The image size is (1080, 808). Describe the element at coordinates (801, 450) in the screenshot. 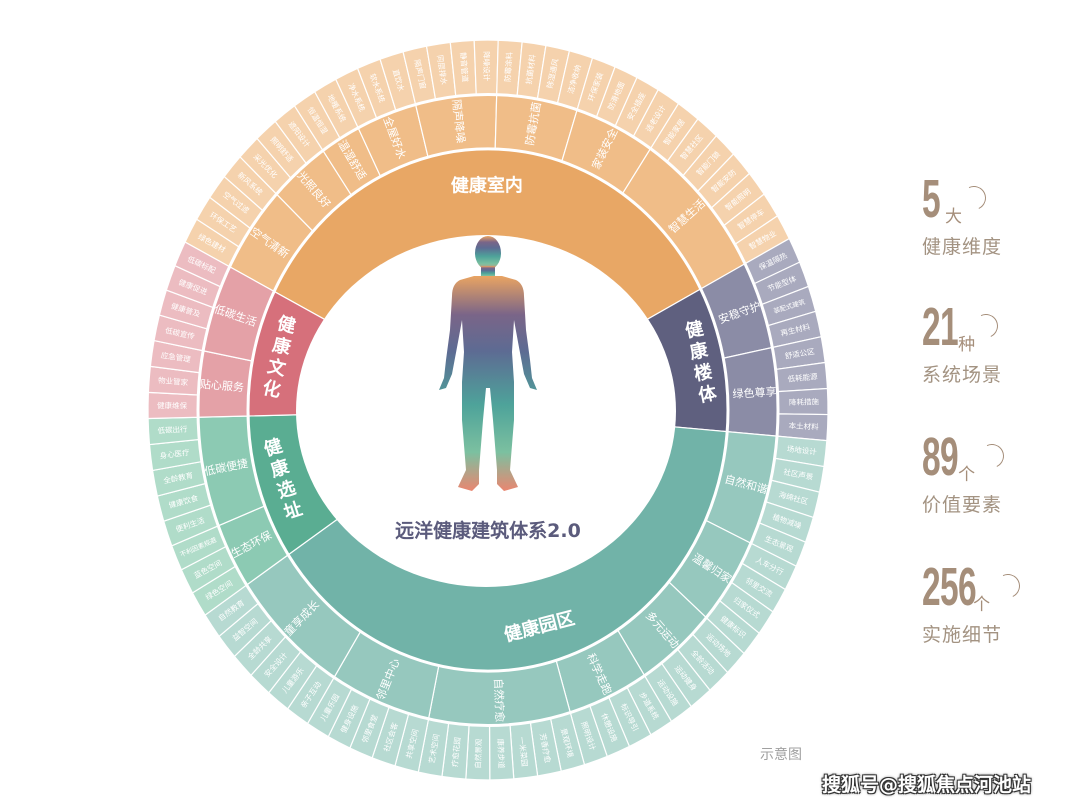

I see `element-label: 场地设计` at that location.